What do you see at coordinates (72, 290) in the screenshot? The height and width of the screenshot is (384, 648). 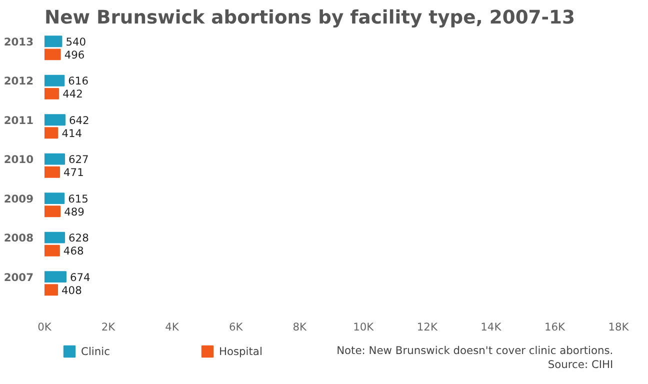 I see `data-label: 408` at bounding box center [72, 290].